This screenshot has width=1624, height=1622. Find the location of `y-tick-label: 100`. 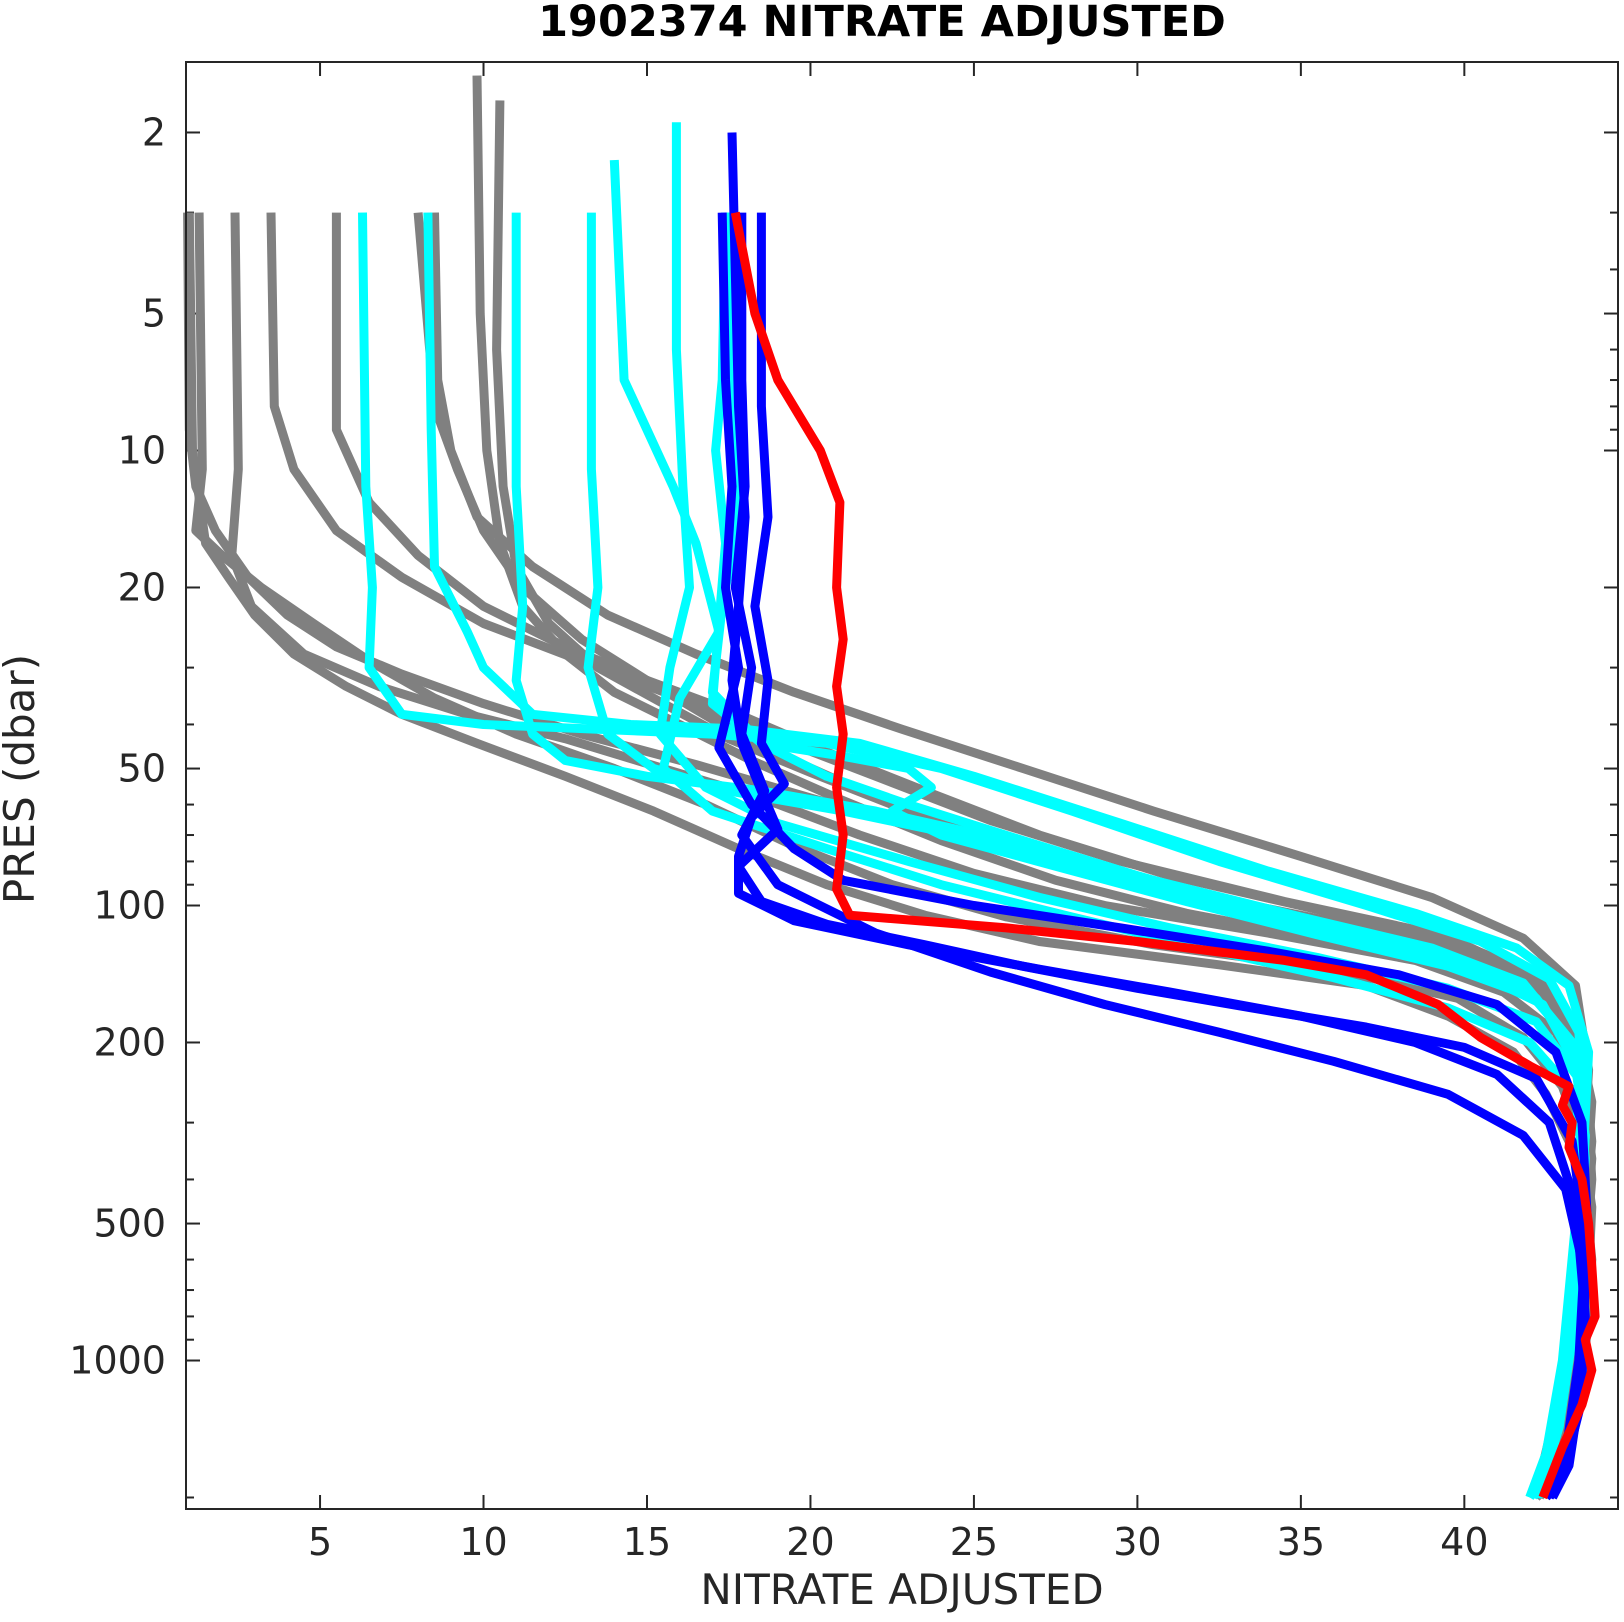

y-tick-label: 100 is located at coordinates (129, 906).